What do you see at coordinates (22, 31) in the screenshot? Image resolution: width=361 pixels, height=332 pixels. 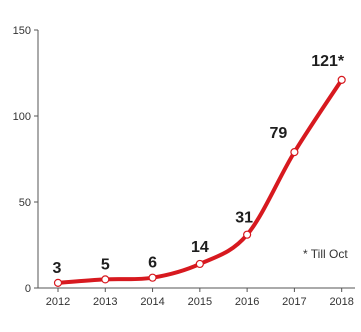 I see `y-tick-label: 150` at bounding box center [22, 31].